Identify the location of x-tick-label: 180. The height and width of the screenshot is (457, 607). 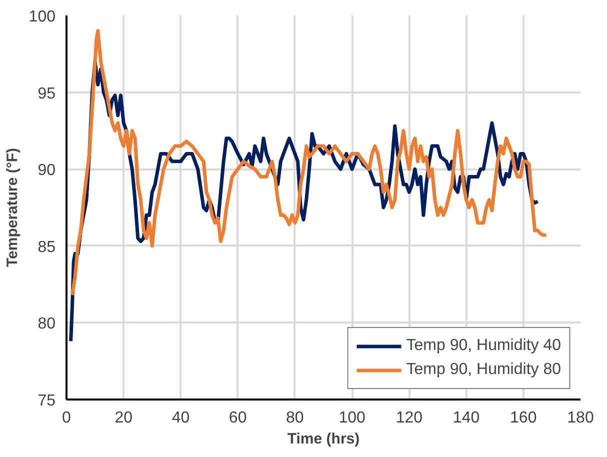
(580, 418).